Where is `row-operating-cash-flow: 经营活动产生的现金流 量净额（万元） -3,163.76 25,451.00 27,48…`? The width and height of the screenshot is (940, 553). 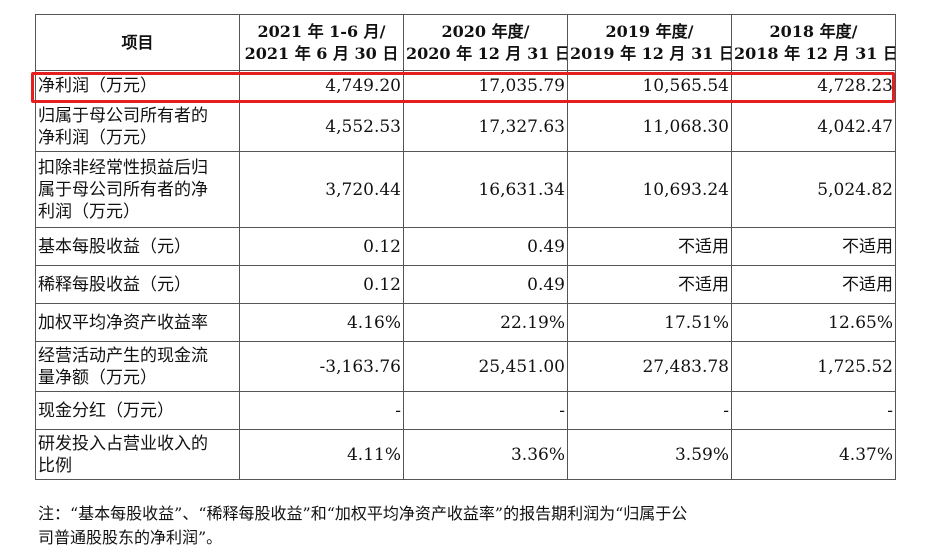 row-operating-cash-flow: 经营活动产生的现金流 量净额（万元） -3,163.76 25,451.00 27,48… is located at coordinates (465, 366).